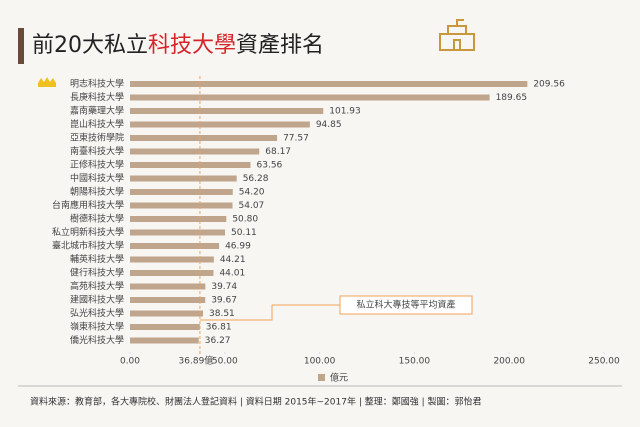 The width and height of the screenshot is (640, 427). Describe the element at coordinates (97, 327) in the screenshot. I see `category-label: 嶺東科技大學` at that location.